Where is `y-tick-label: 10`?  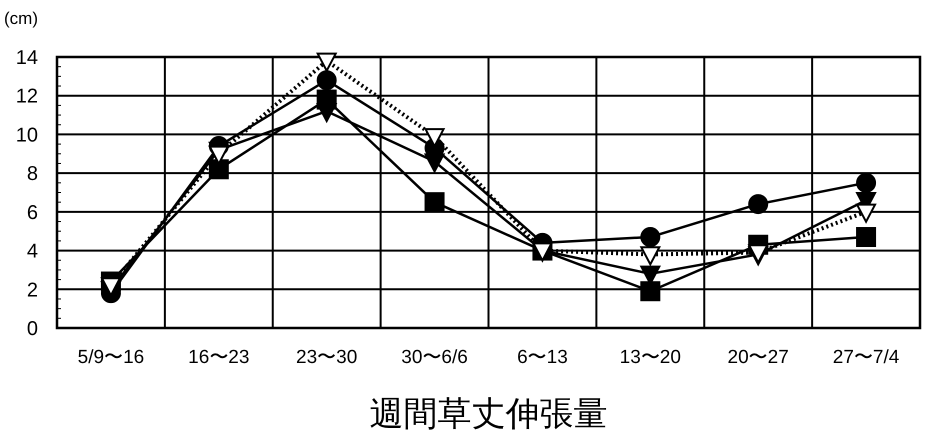 y-tick-label: 10 is located at coordinates (27, 135).